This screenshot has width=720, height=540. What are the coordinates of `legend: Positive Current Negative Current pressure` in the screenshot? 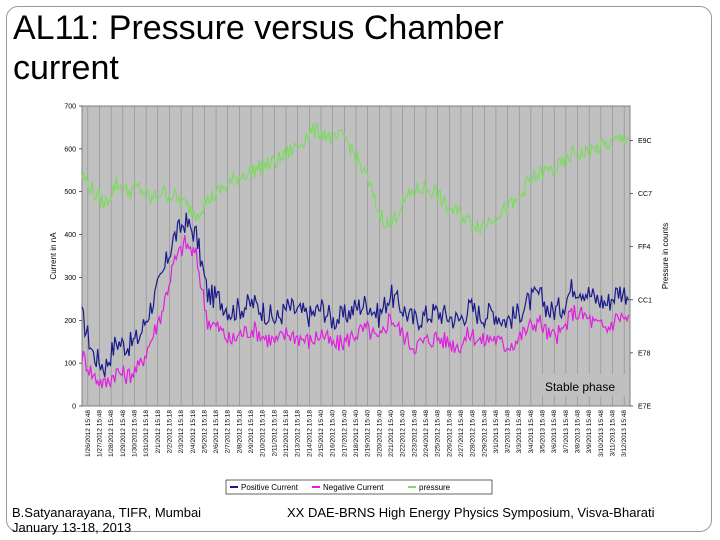 It's located at (359, 487).